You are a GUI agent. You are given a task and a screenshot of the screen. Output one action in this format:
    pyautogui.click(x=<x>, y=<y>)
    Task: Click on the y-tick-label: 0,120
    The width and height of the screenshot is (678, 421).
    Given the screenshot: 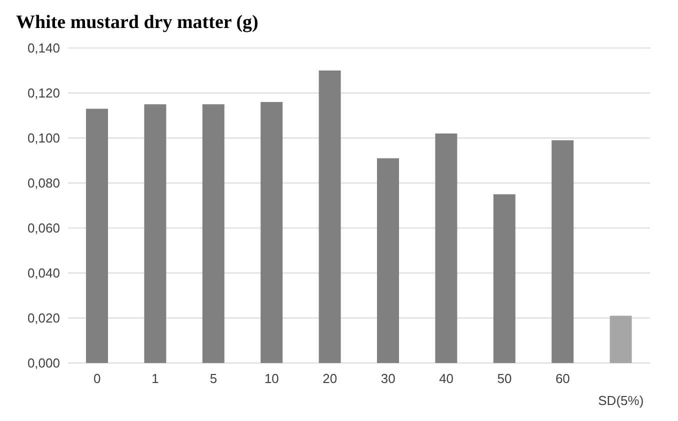 What is the action you would take?
    pyautogui.click(x=43, y=93)
    